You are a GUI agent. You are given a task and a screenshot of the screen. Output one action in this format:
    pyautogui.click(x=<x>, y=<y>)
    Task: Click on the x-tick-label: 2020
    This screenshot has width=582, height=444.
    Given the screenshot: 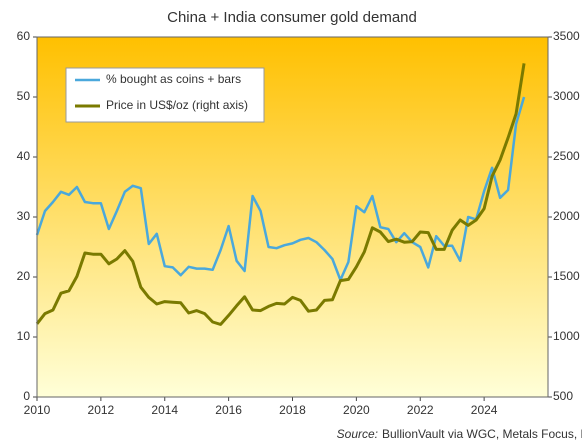 What is the action you would take?
    pyautogui.click(x=356, y=410)
    